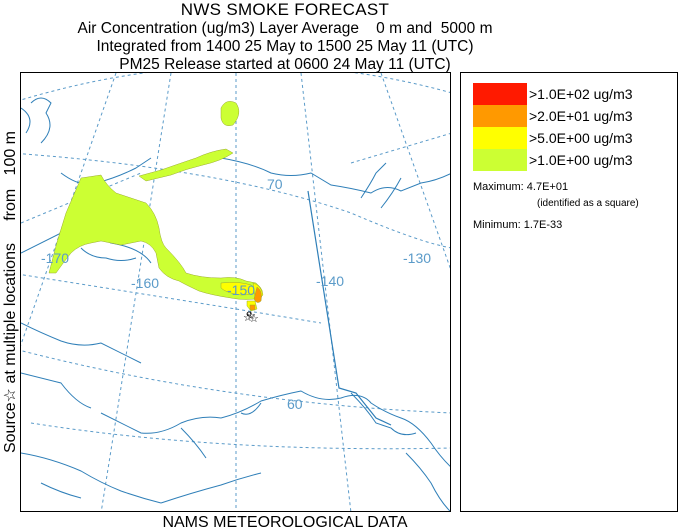 The width and height of the screenshot is (678, 532). I want to click on border-line, so click(349, 308).